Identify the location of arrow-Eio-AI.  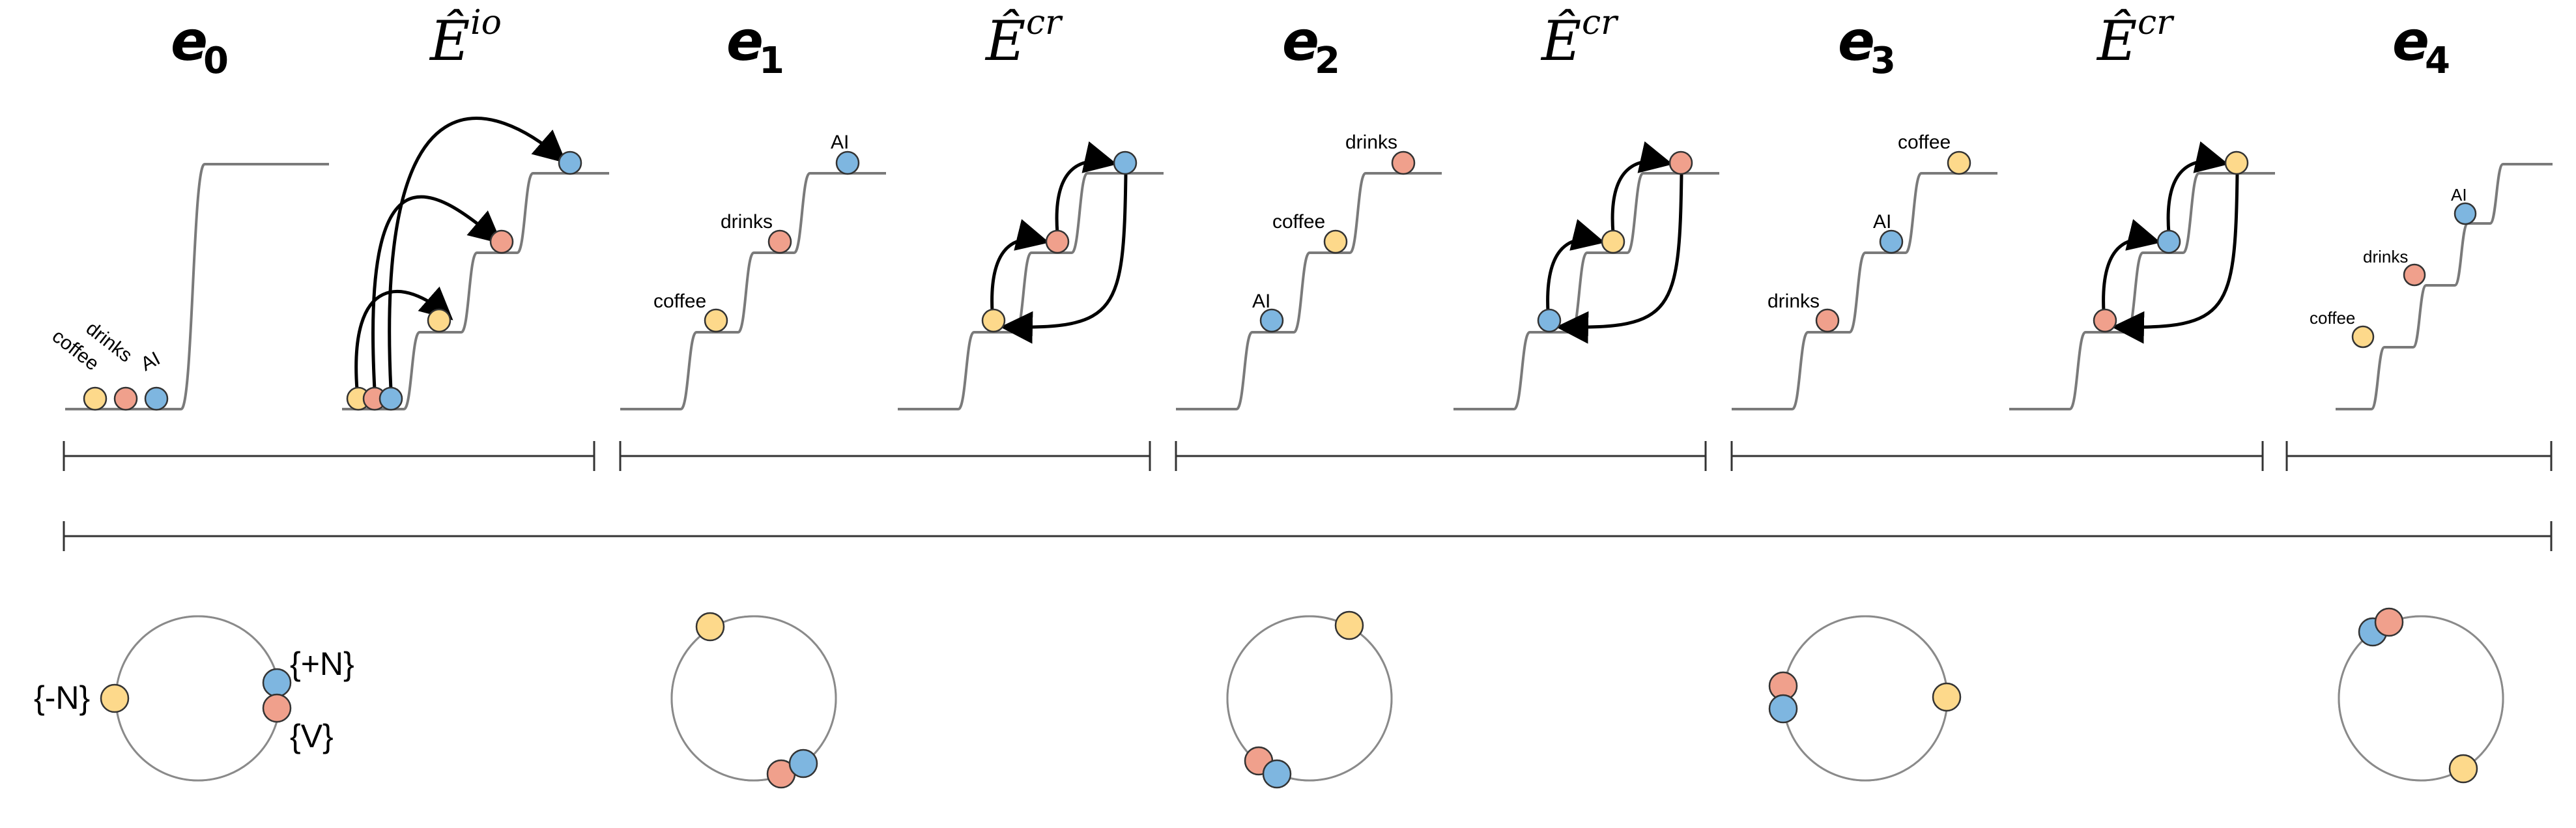
(478, 253).